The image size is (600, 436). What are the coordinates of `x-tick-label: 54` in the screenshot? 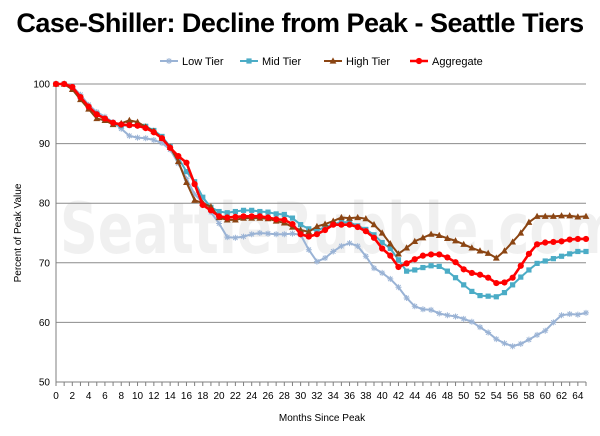 It's located at (497, 396).